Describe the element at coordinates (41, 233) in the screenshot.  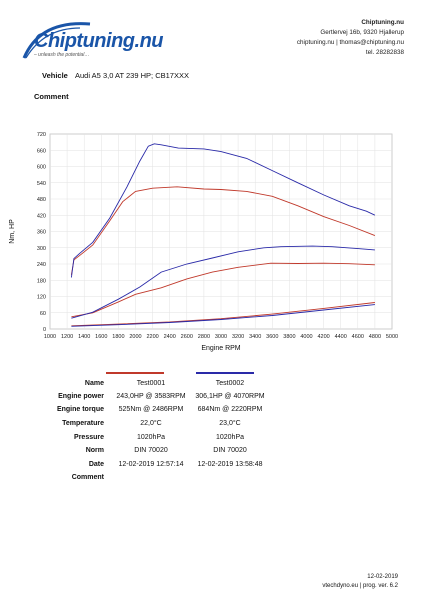
I see `y-tick-label: 360` at that location.